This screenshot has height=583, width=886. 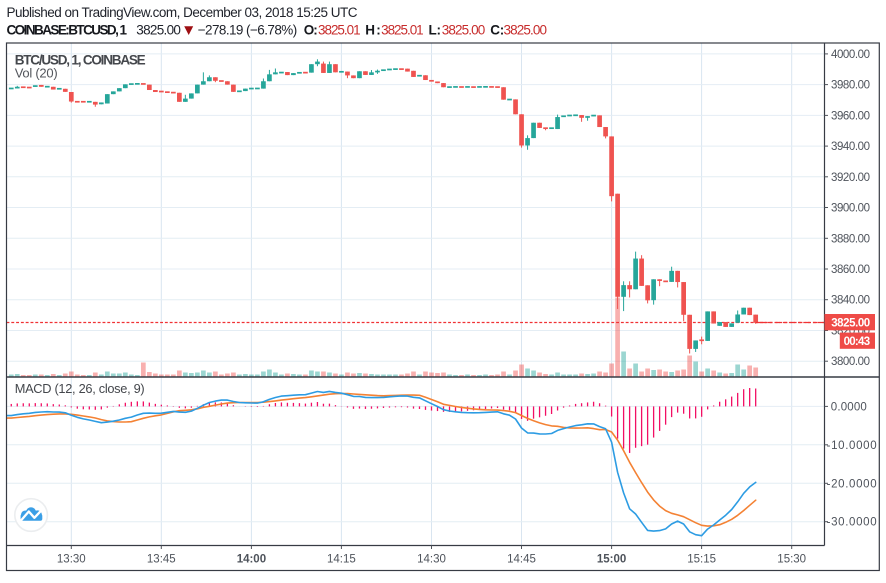 What do you see at coordinates (850, 301) in the screenshot?
I see `svg-text: 3840.00` at bounding box center [850, 301].